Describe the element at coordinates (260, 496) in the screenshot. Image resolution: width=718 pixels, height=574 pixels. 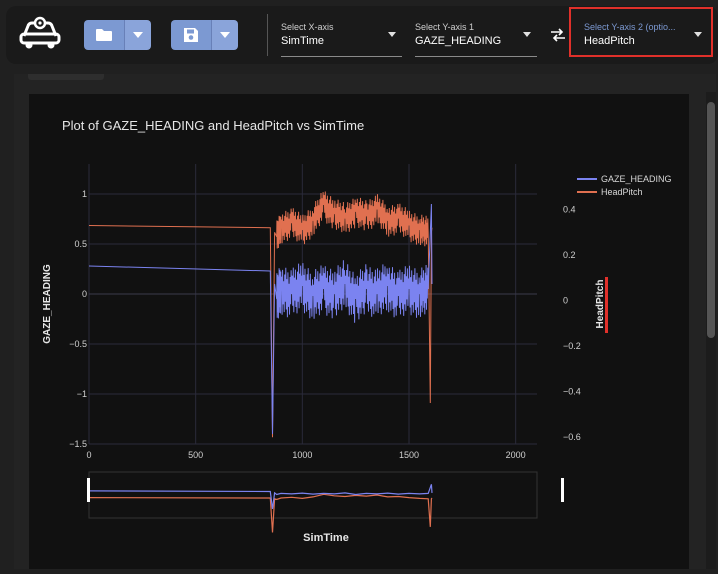
I see `range-slider-gaze-heading` at that location.